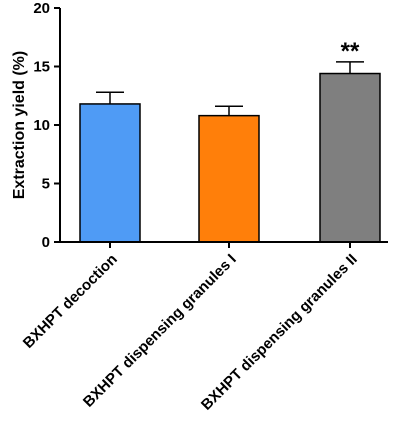  I want to click on y-tick-label: 5, so click(46, 184).